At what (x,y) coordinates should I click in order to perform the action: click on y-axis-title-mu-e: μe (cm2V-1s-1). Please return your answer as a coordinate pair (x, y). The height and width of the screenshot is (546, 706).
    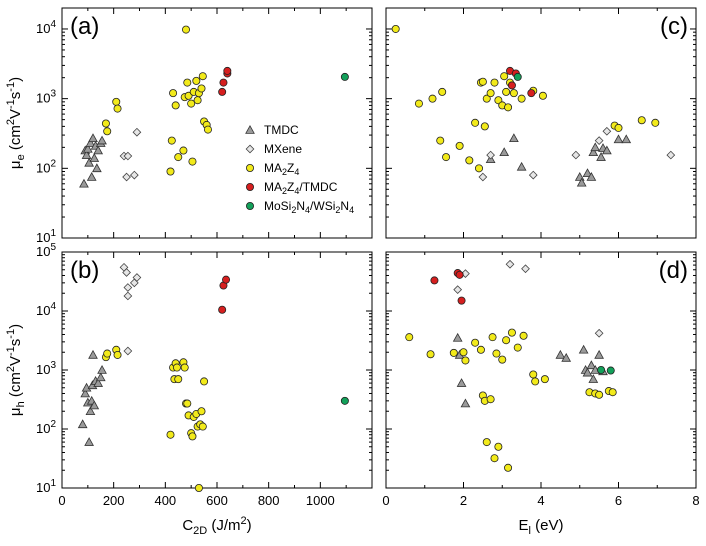
    Looking at the image, I should click on (16, 123).